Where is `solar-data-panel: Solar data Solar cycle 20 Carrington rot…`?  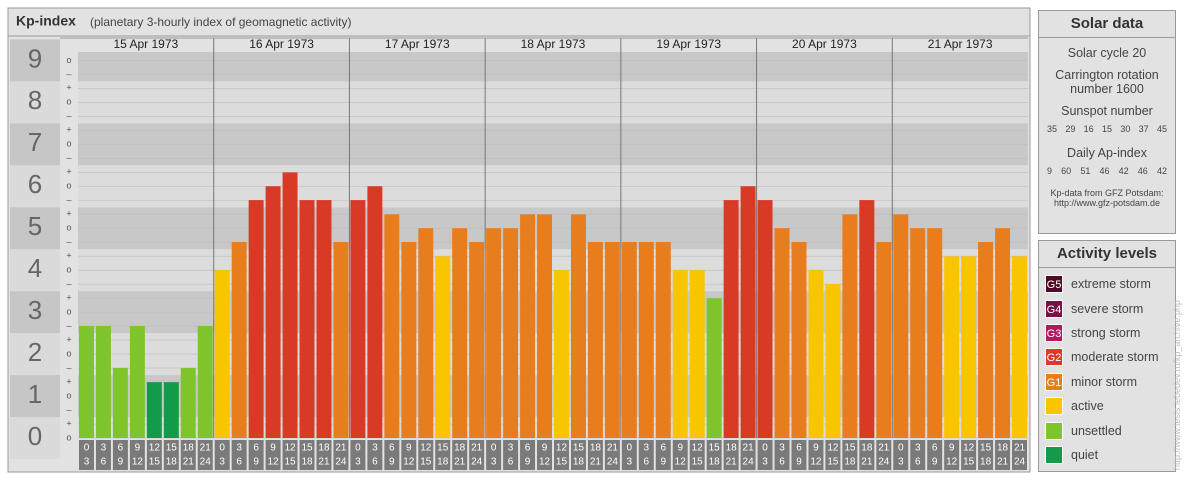
solar-data-panel: Solar data Solar cycle 20 Carrington rot… is located at coordinates (1107, 122).